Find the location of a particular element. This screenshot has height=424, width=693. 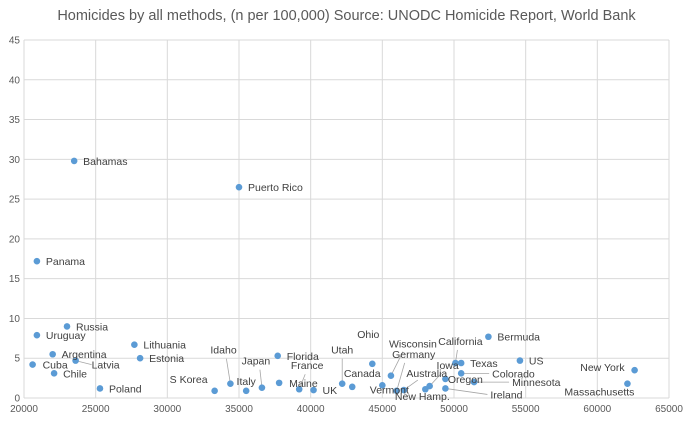

y-tick-label: 35 is located at coordinates (15, 120).